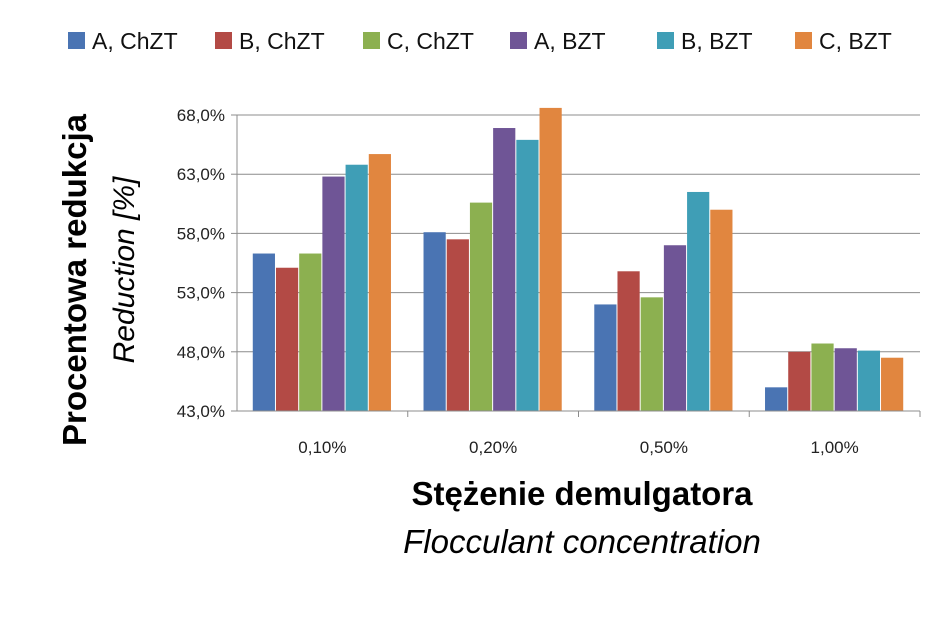 The width and height of the screenshot is (946, 619). I want to click on y-axis-ticks: 43,0% 48,0% 53,0% 58,0% 63,0% 68,0%, so click(201, 263).